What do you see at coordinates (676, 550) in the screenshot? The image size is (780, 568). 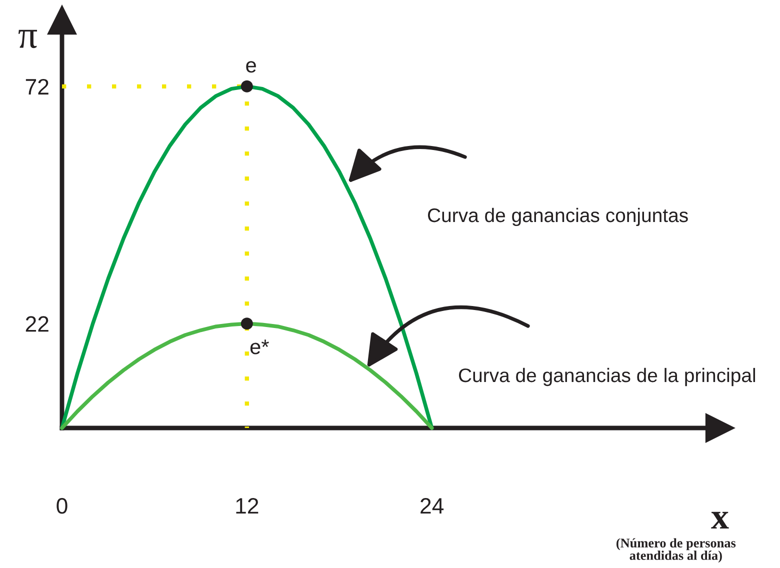 I see `text: (Número de personas atendidas al día)` at bounding box center [676, 550].